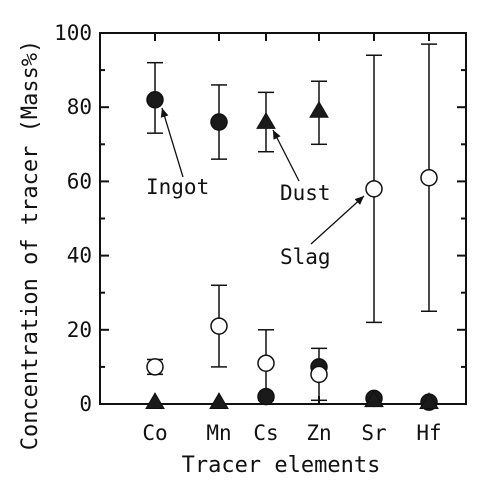 The image size is (500, 497). What do you see at coordinates (73, 33) in the screenshot?
I see `y-tick-label: 100` at bounding box center [73, 33].